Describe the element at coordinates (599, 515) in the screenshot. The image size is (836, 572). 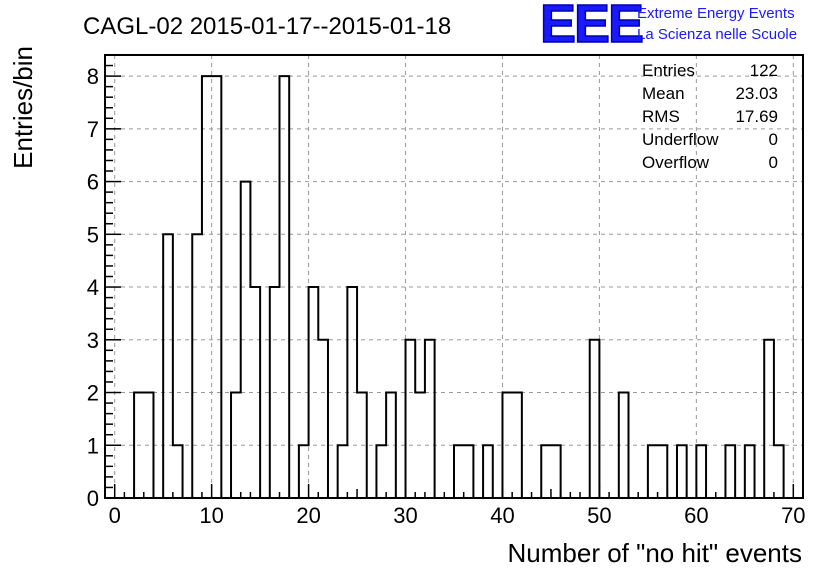
I see `x-tick-label: 50` at that location.